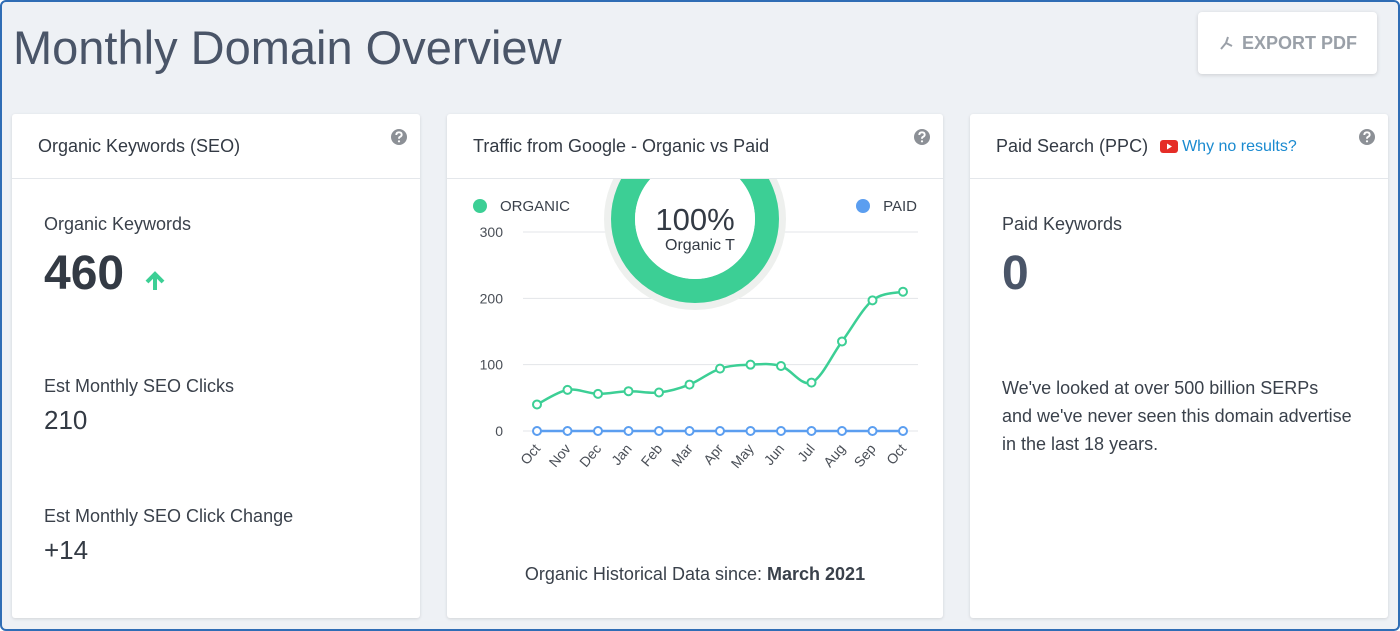 This screenshot has height=631, width=1400. I want to click on card-header: Traffic from Google - Organic vs Paid, so click(695, 146).